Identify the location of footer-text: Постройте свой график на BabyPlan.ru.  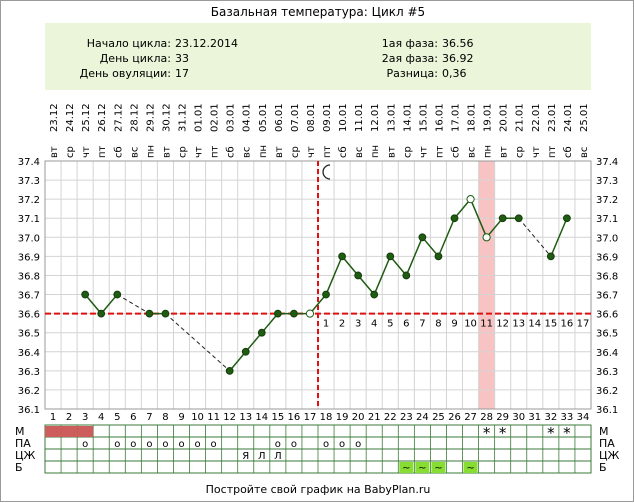
(318, 489).